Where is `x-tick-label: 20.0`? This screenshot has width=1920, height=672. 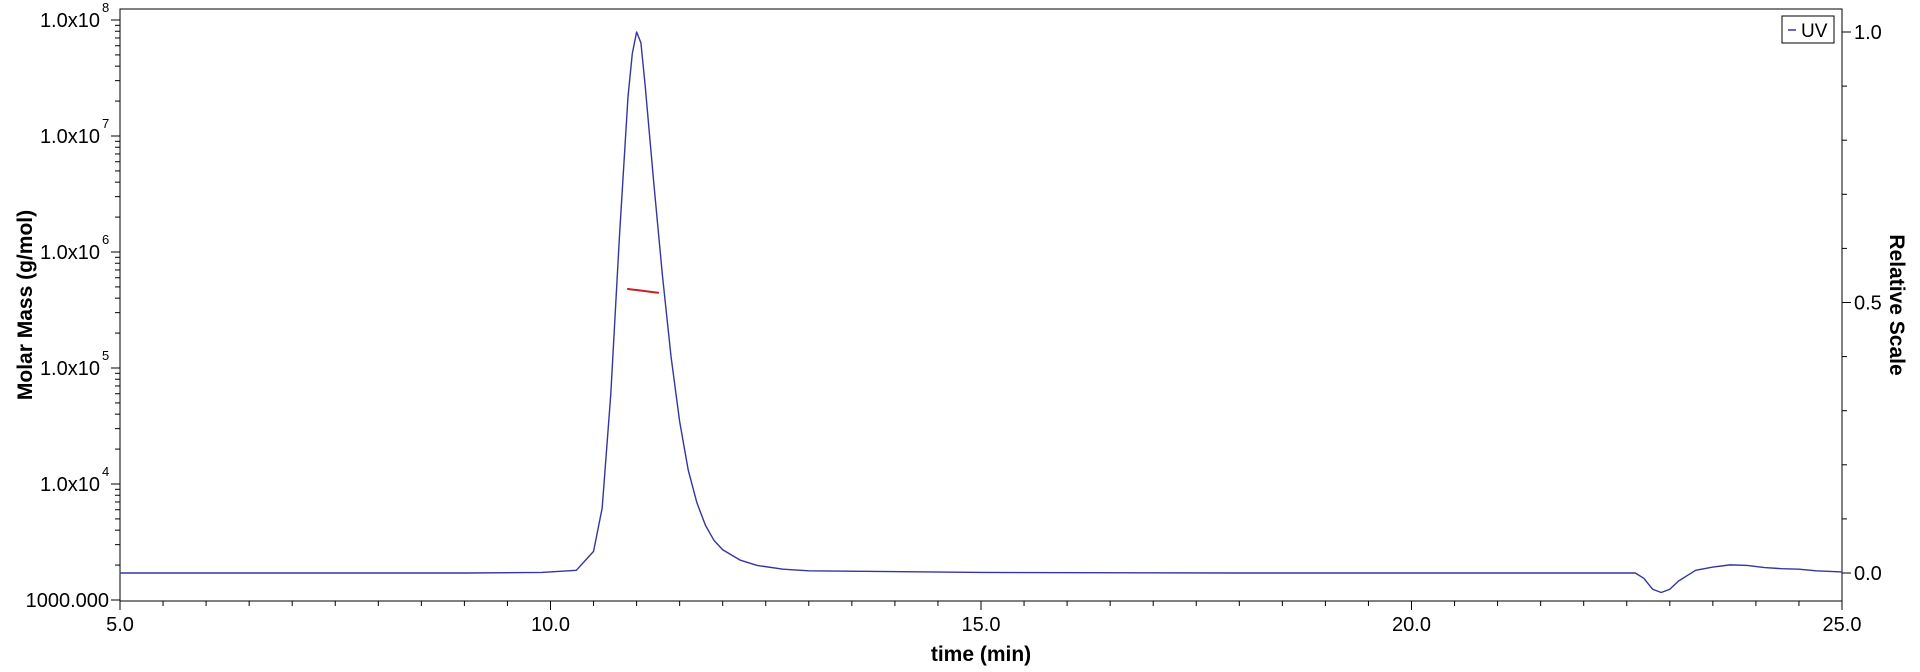 x-tick-label: 20.0 is located at coordinates (1411, 625).